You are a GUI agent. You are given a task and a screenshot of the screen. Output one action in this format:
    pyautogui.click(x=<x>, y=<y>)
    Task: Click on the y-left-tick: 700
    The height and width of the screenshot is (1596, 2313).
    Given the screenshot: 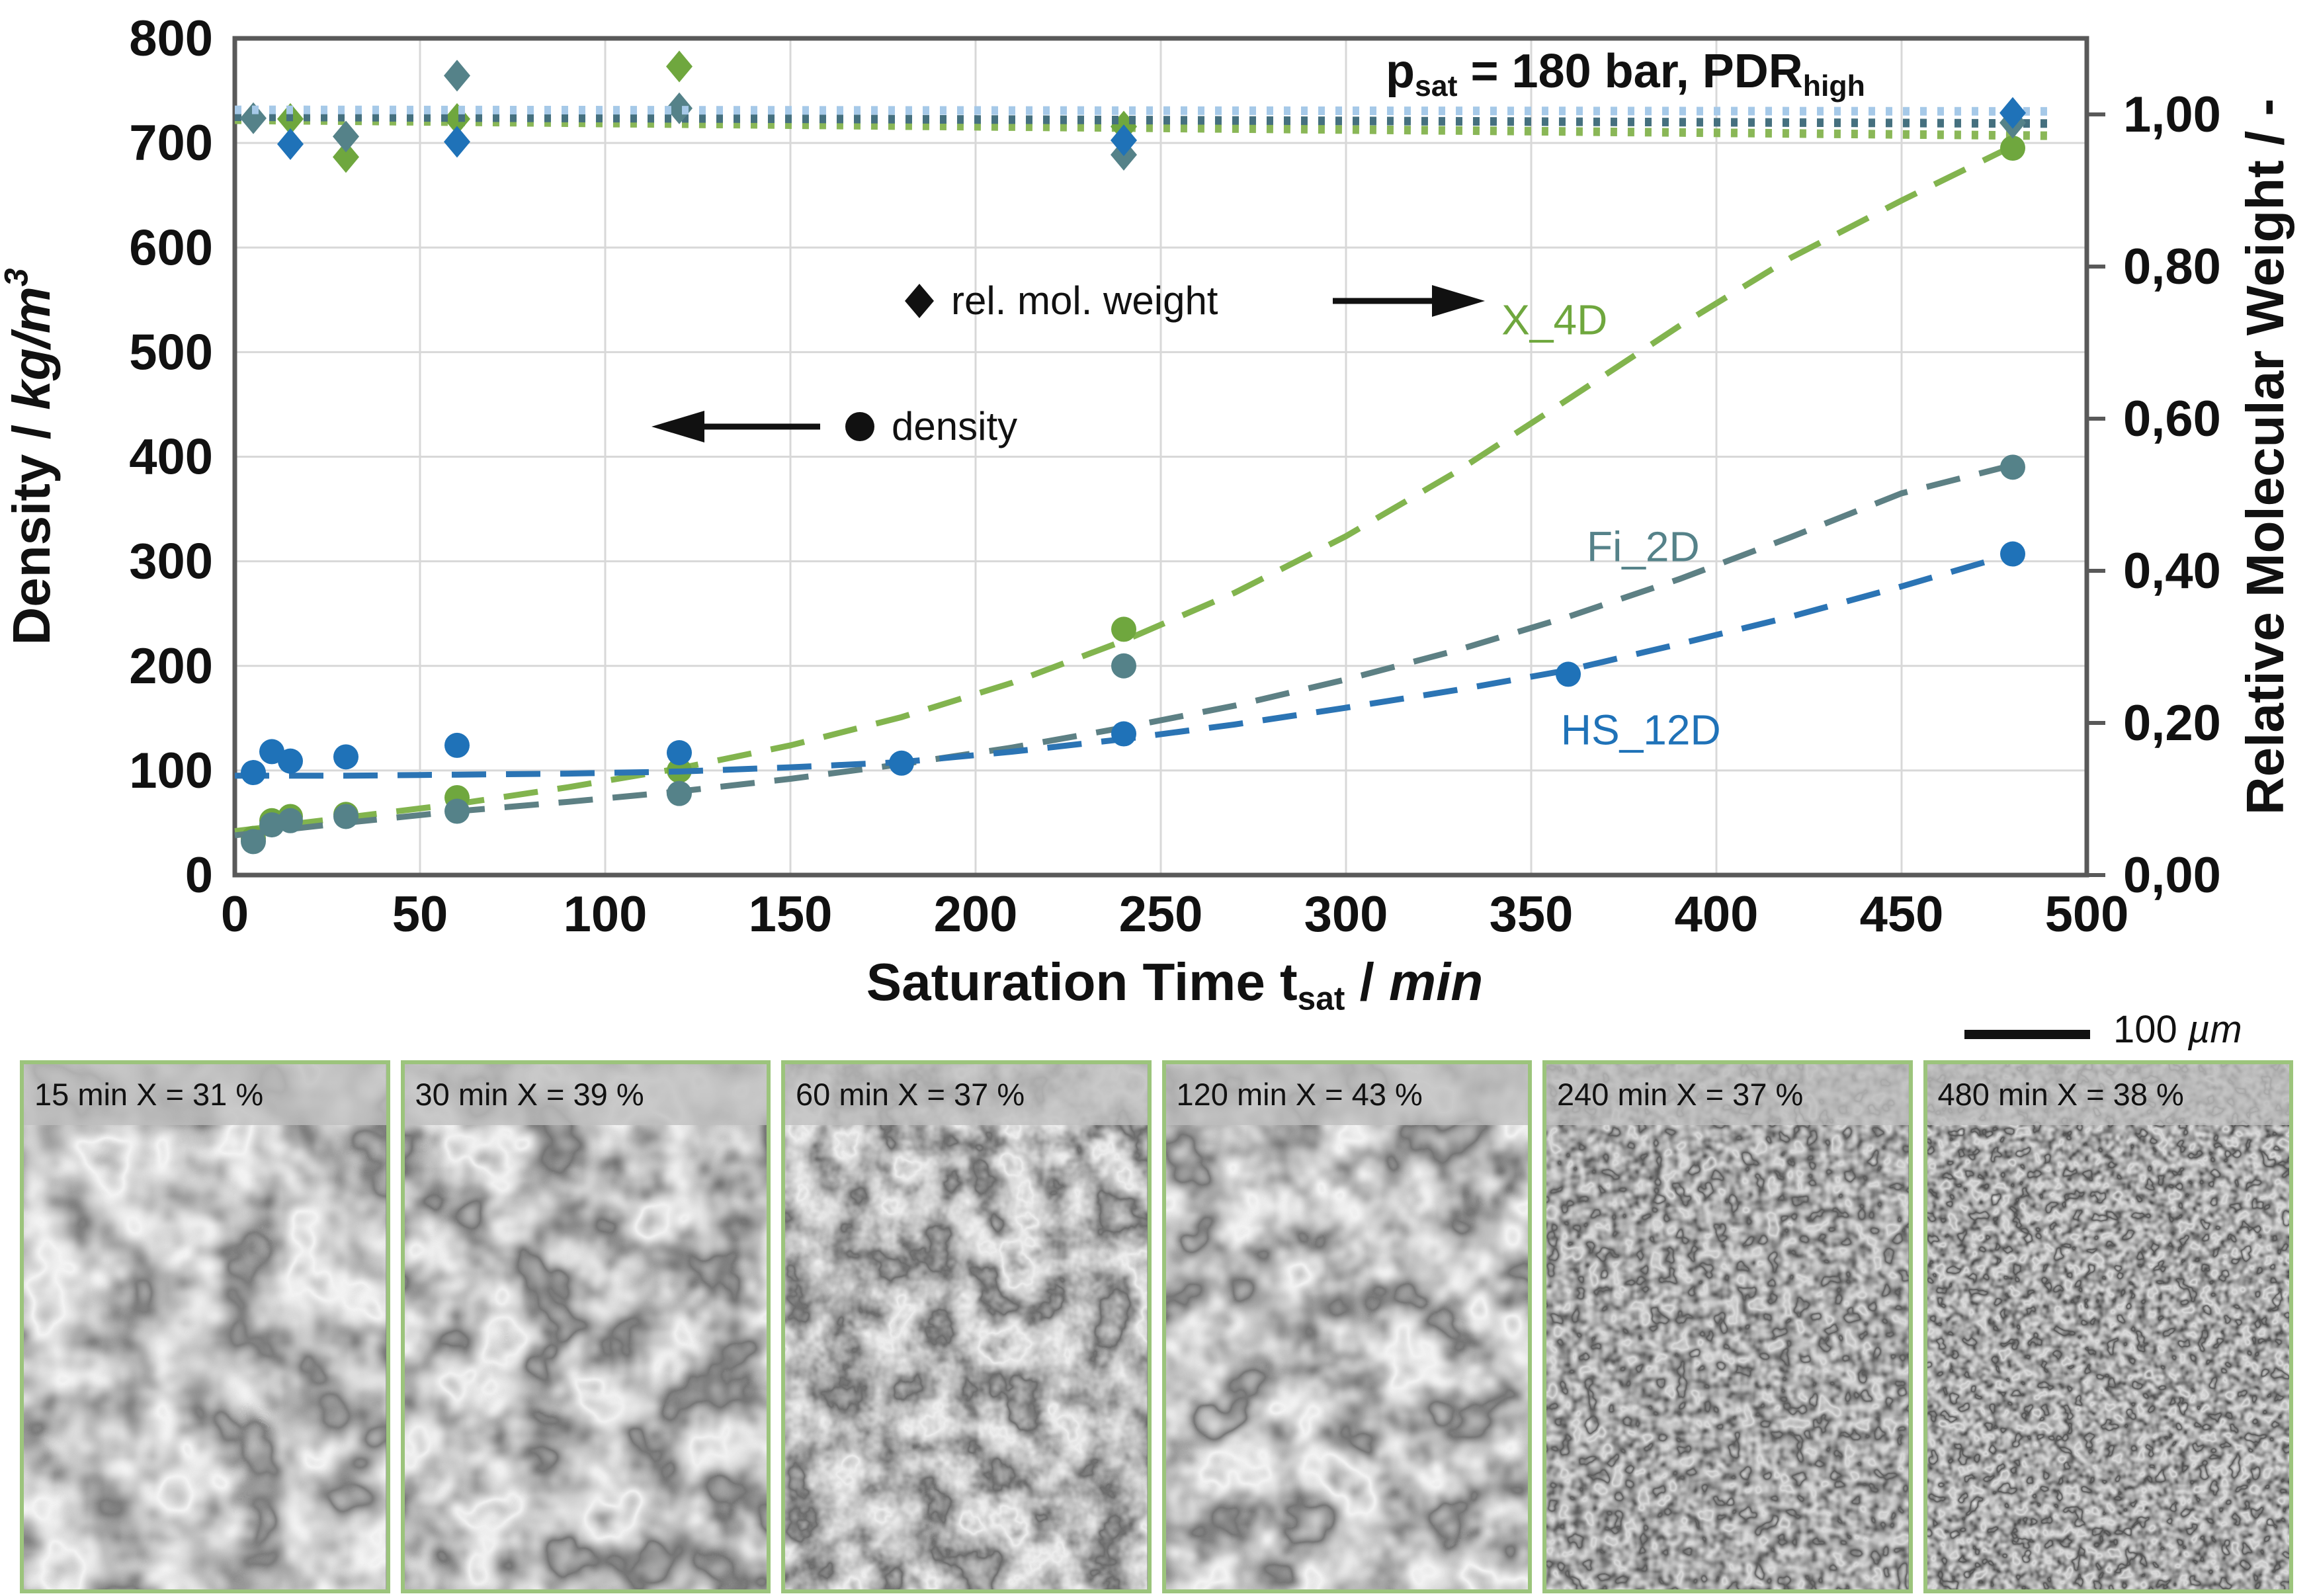 What is the action you would take?
    pyautogui.click(x=171, y=143)
    